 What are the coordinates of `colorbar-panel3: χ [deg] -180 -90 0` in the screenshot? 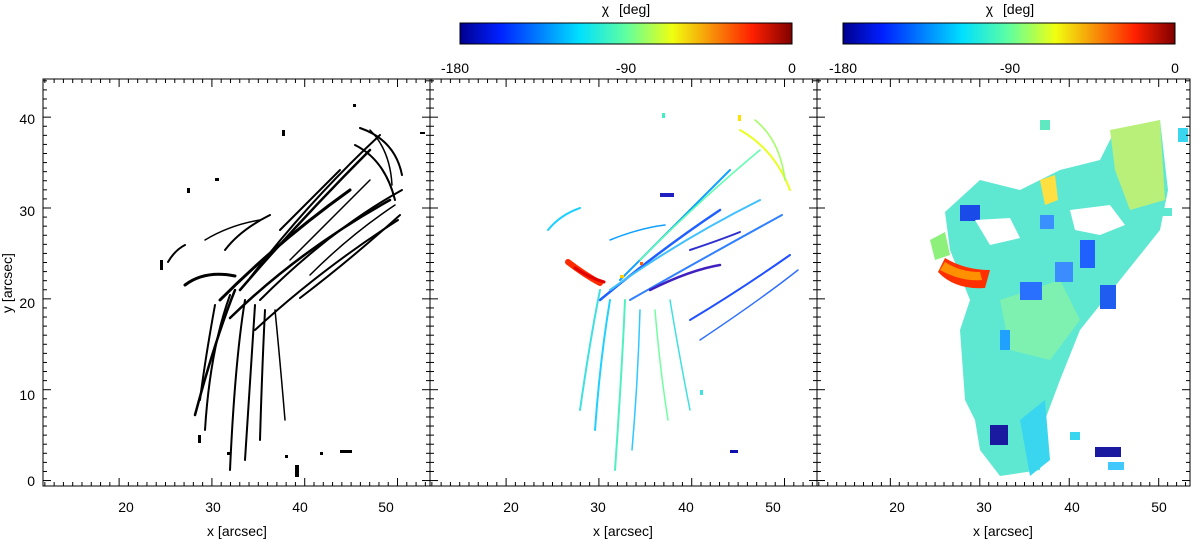 It's located at (1004, 38).